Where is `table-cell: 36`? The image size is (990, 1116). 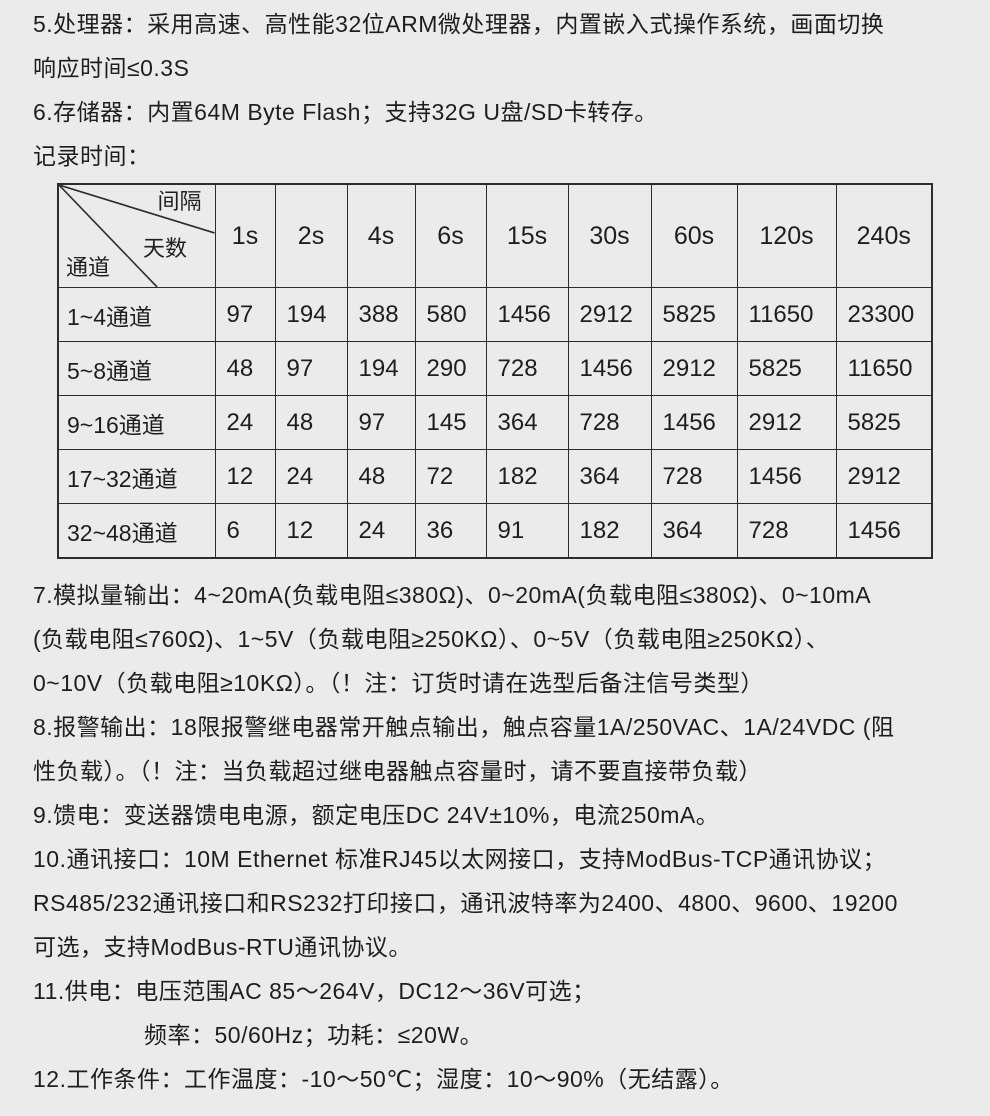
table-cell: 36 is located at coordinates (450, 531).